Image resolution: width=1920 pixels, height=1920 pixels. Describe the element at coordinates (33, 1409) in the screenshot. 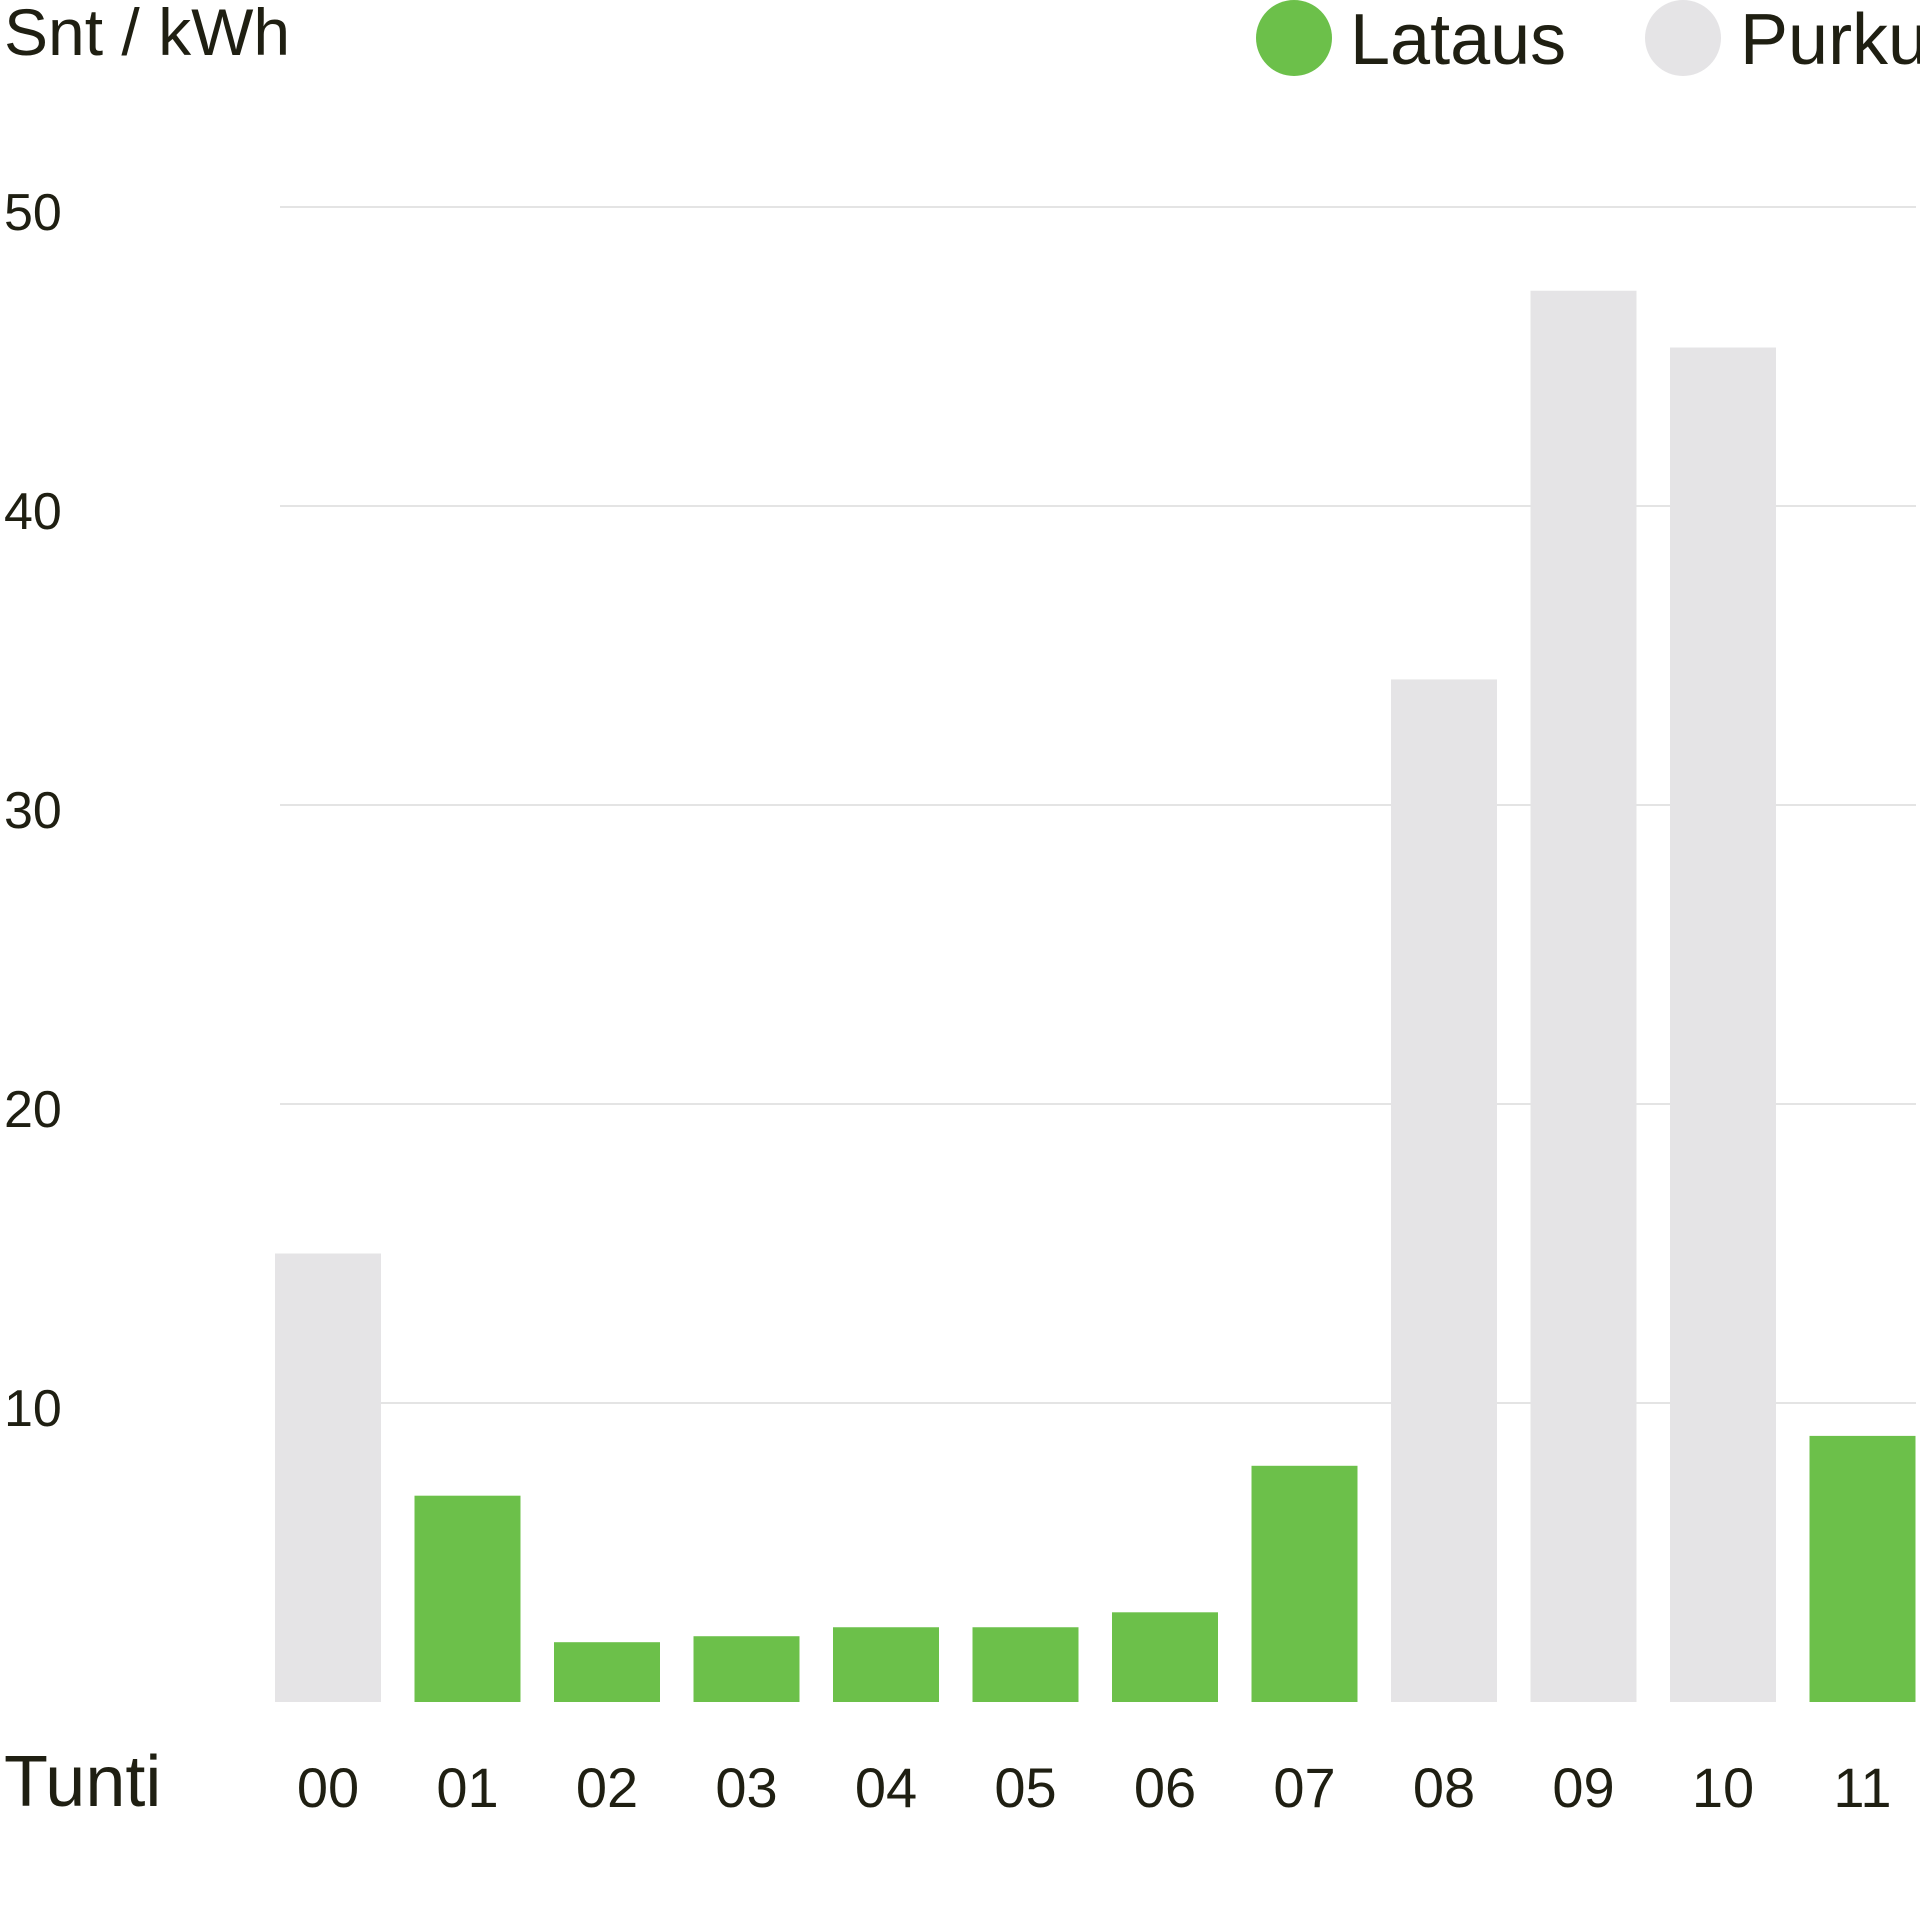

I see `y-tick-label-10: 10` at that location.